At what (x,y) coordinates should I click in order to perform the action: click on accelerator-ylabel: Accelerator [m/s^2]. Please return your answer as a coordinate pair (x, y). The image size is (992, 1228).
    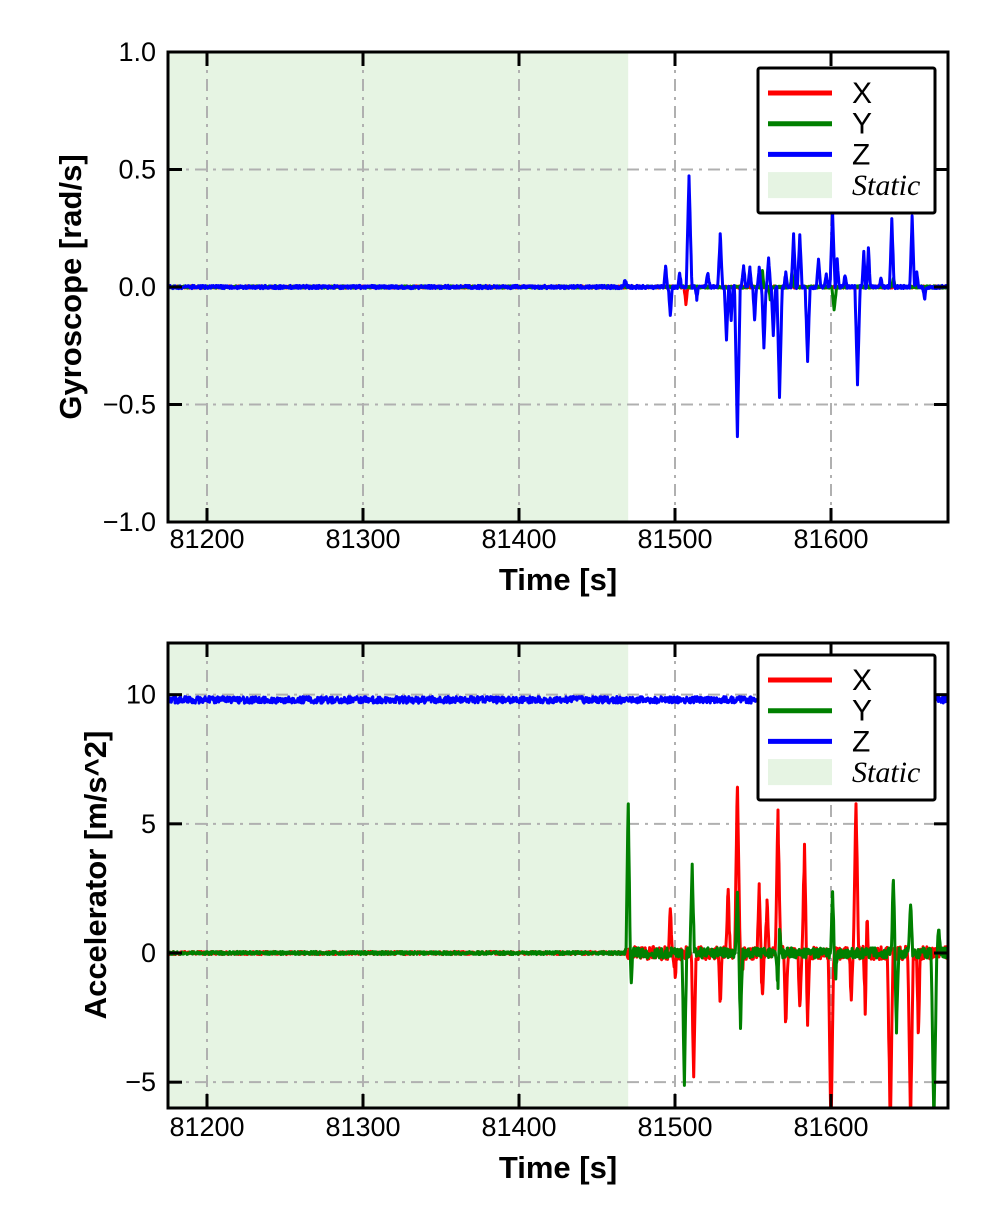
    Looking at the image, I should click on (95, 875).